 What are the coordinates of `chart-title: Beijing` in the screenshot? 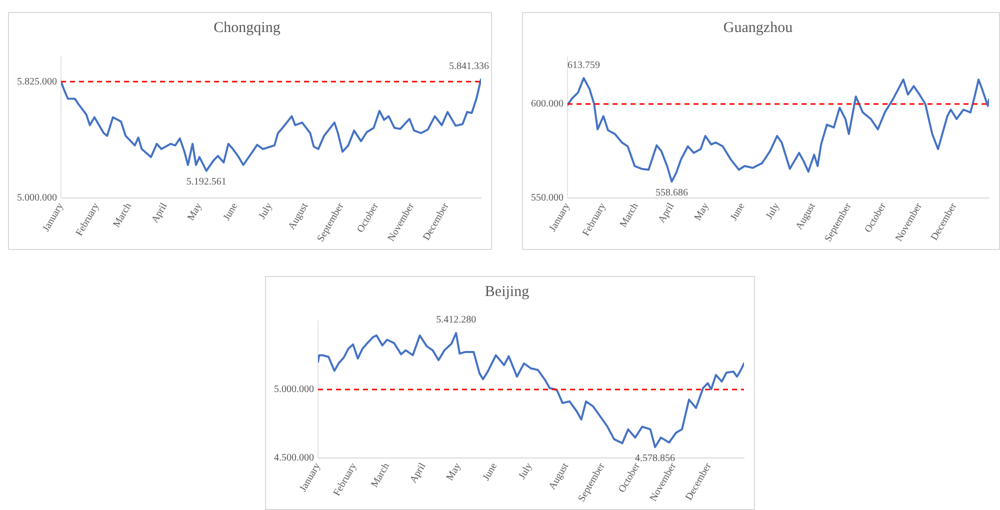 It's located at (507, 292).